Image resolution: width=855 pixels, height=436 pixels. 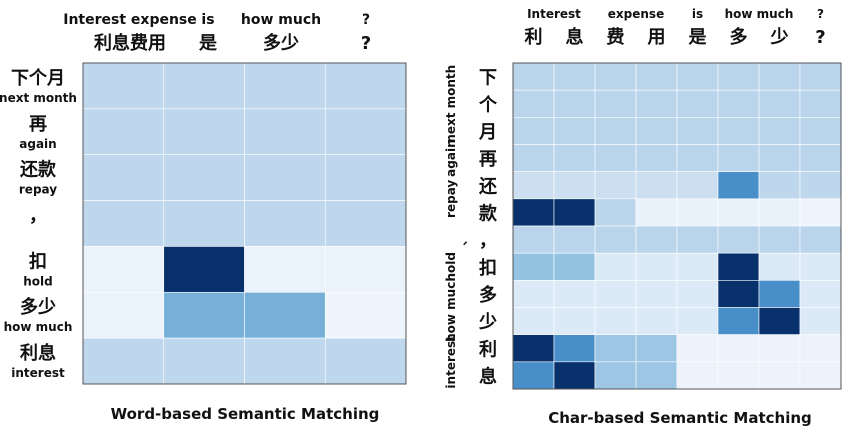 I want to click on row-label-zh: 多少, so click(x=38, y=307).